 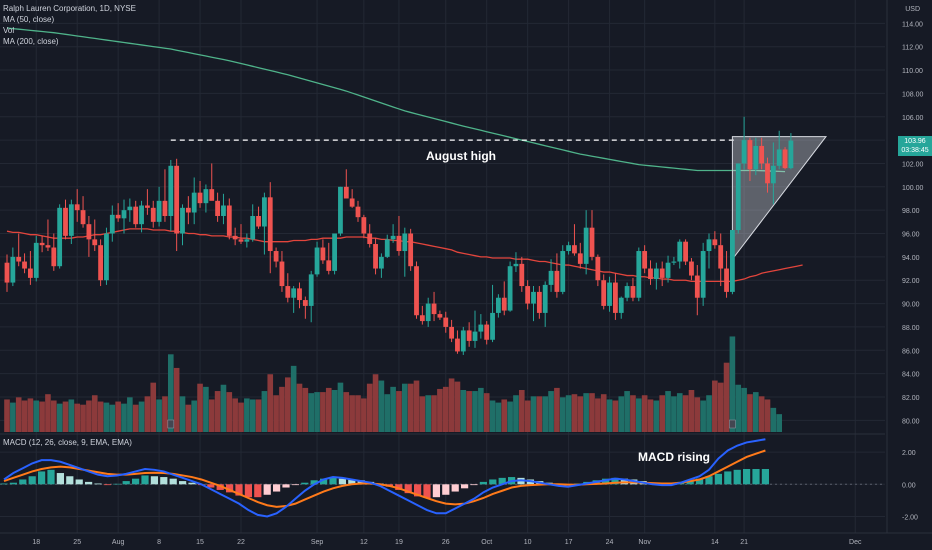 I want to click on legend-ma200: MA (200, close), so click(x=31, y=41).